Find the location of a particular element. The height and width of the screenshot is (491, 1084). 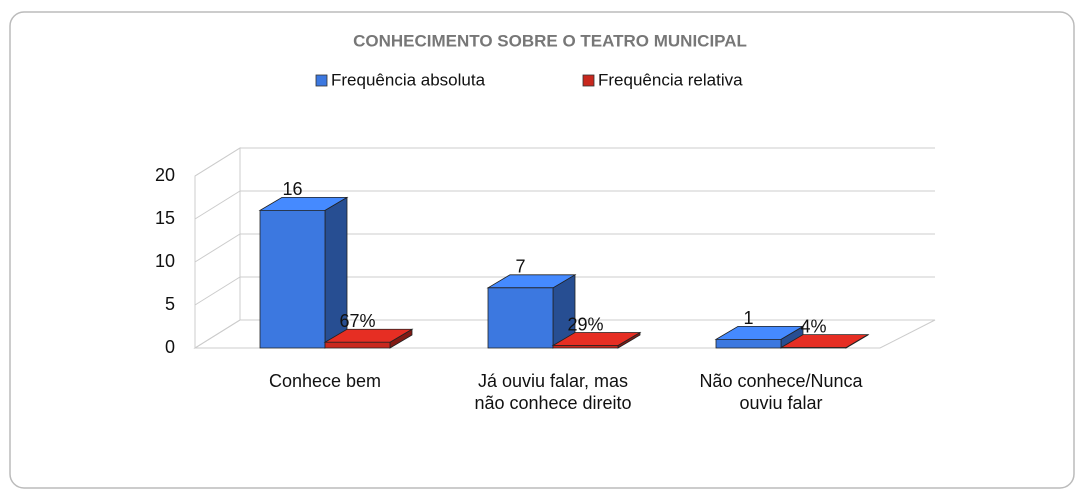

y-tick-label: 5 is located at coordinates (170, 304).